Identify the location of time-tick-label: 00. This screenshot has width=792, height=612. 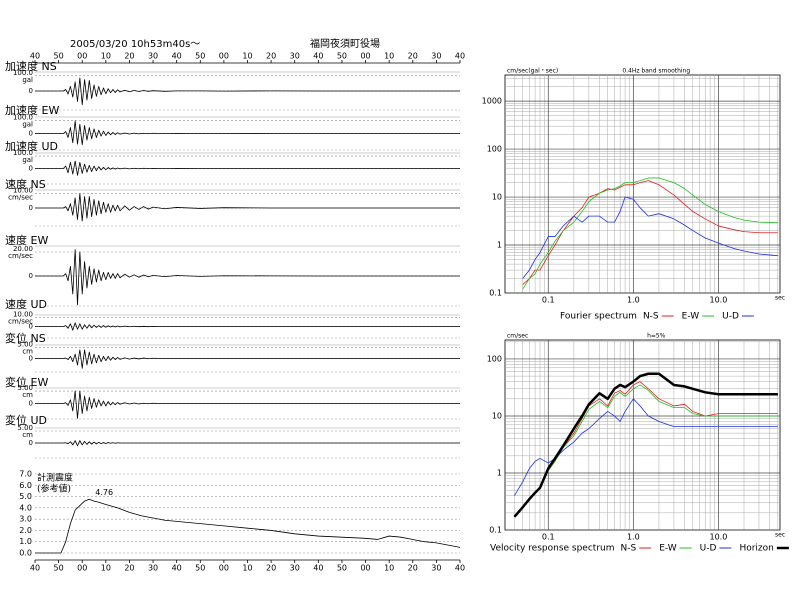
(82, 56).